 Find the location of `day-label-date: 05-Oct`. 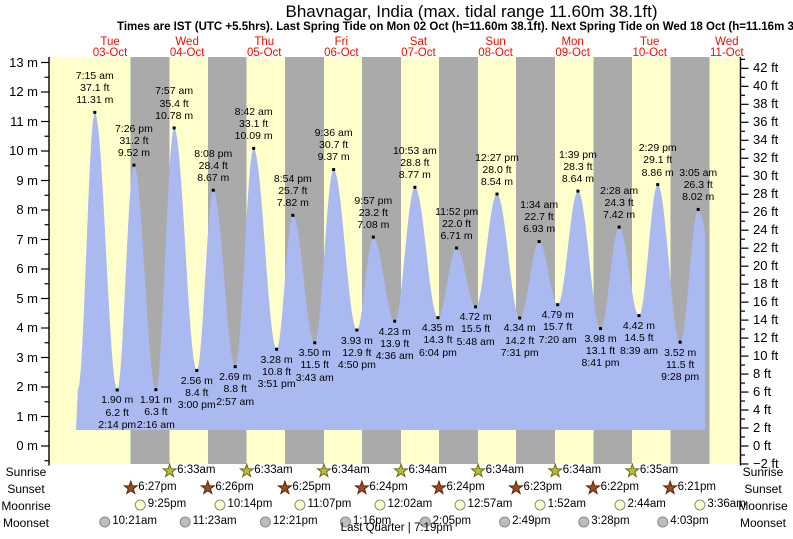

day-label-date: 05-Oct is located at coordinates (264, 53).